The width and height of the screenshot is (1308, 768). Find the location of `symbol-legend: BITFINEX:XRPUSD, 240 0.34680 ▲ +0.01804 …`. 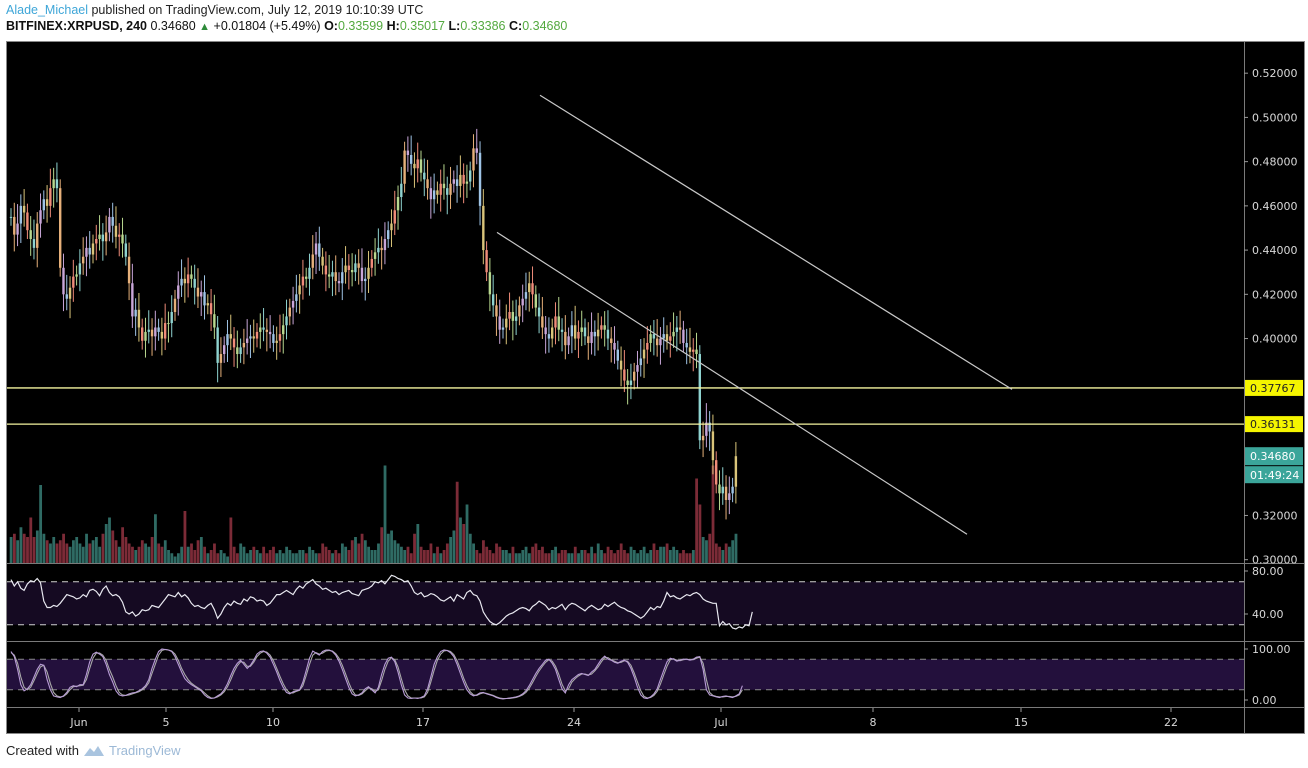

symbol-legend: BITFINEX:XRPUSD, 240 0.34680 ▲ +0.01804 … is located at coordinates (286, 26).